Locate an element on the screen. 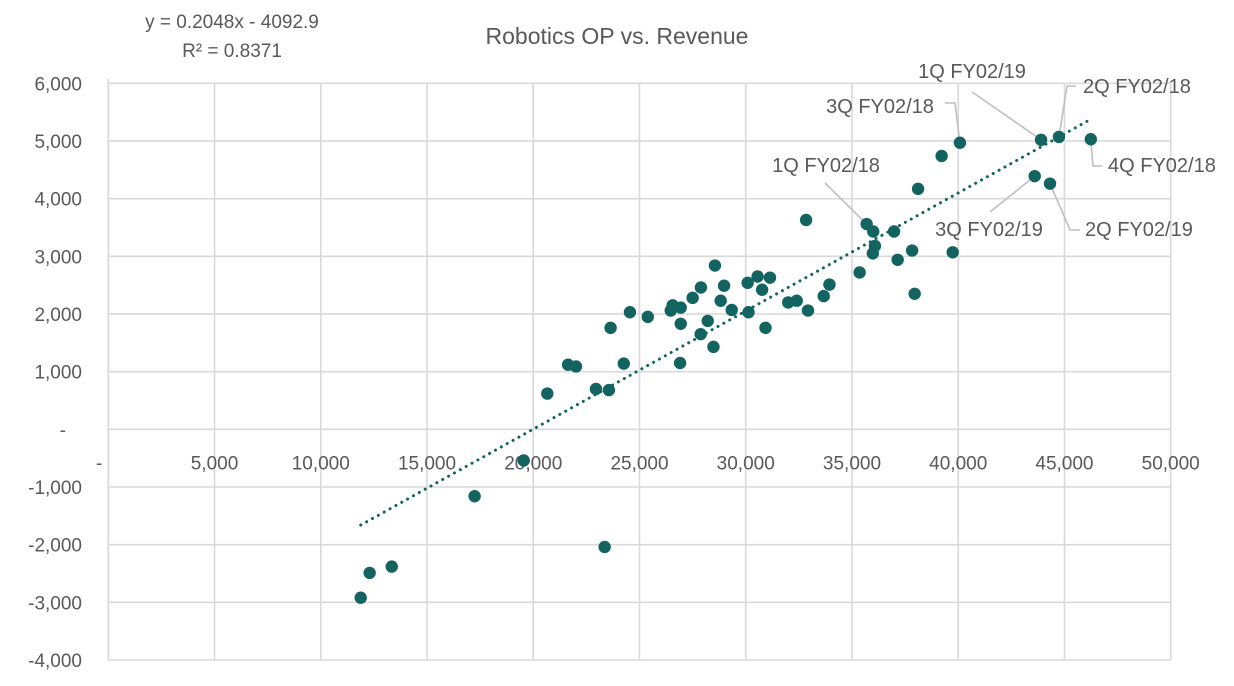 The width and height of the screenshot is (1234, 686). annotation-label: 1Q FY02/18 is located at coordinates (826, 166).